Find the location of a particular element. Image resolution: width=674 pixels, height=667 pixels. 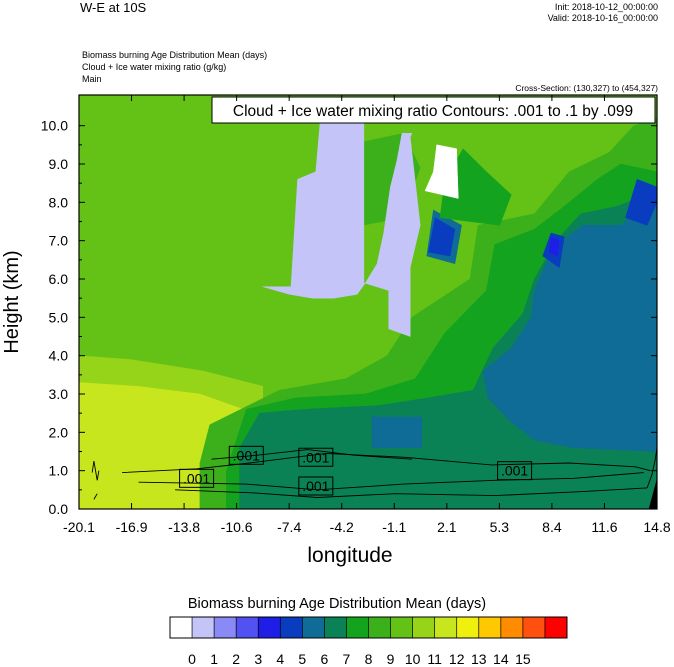

field-description-domain: Main is located at coordinates (92, 79).